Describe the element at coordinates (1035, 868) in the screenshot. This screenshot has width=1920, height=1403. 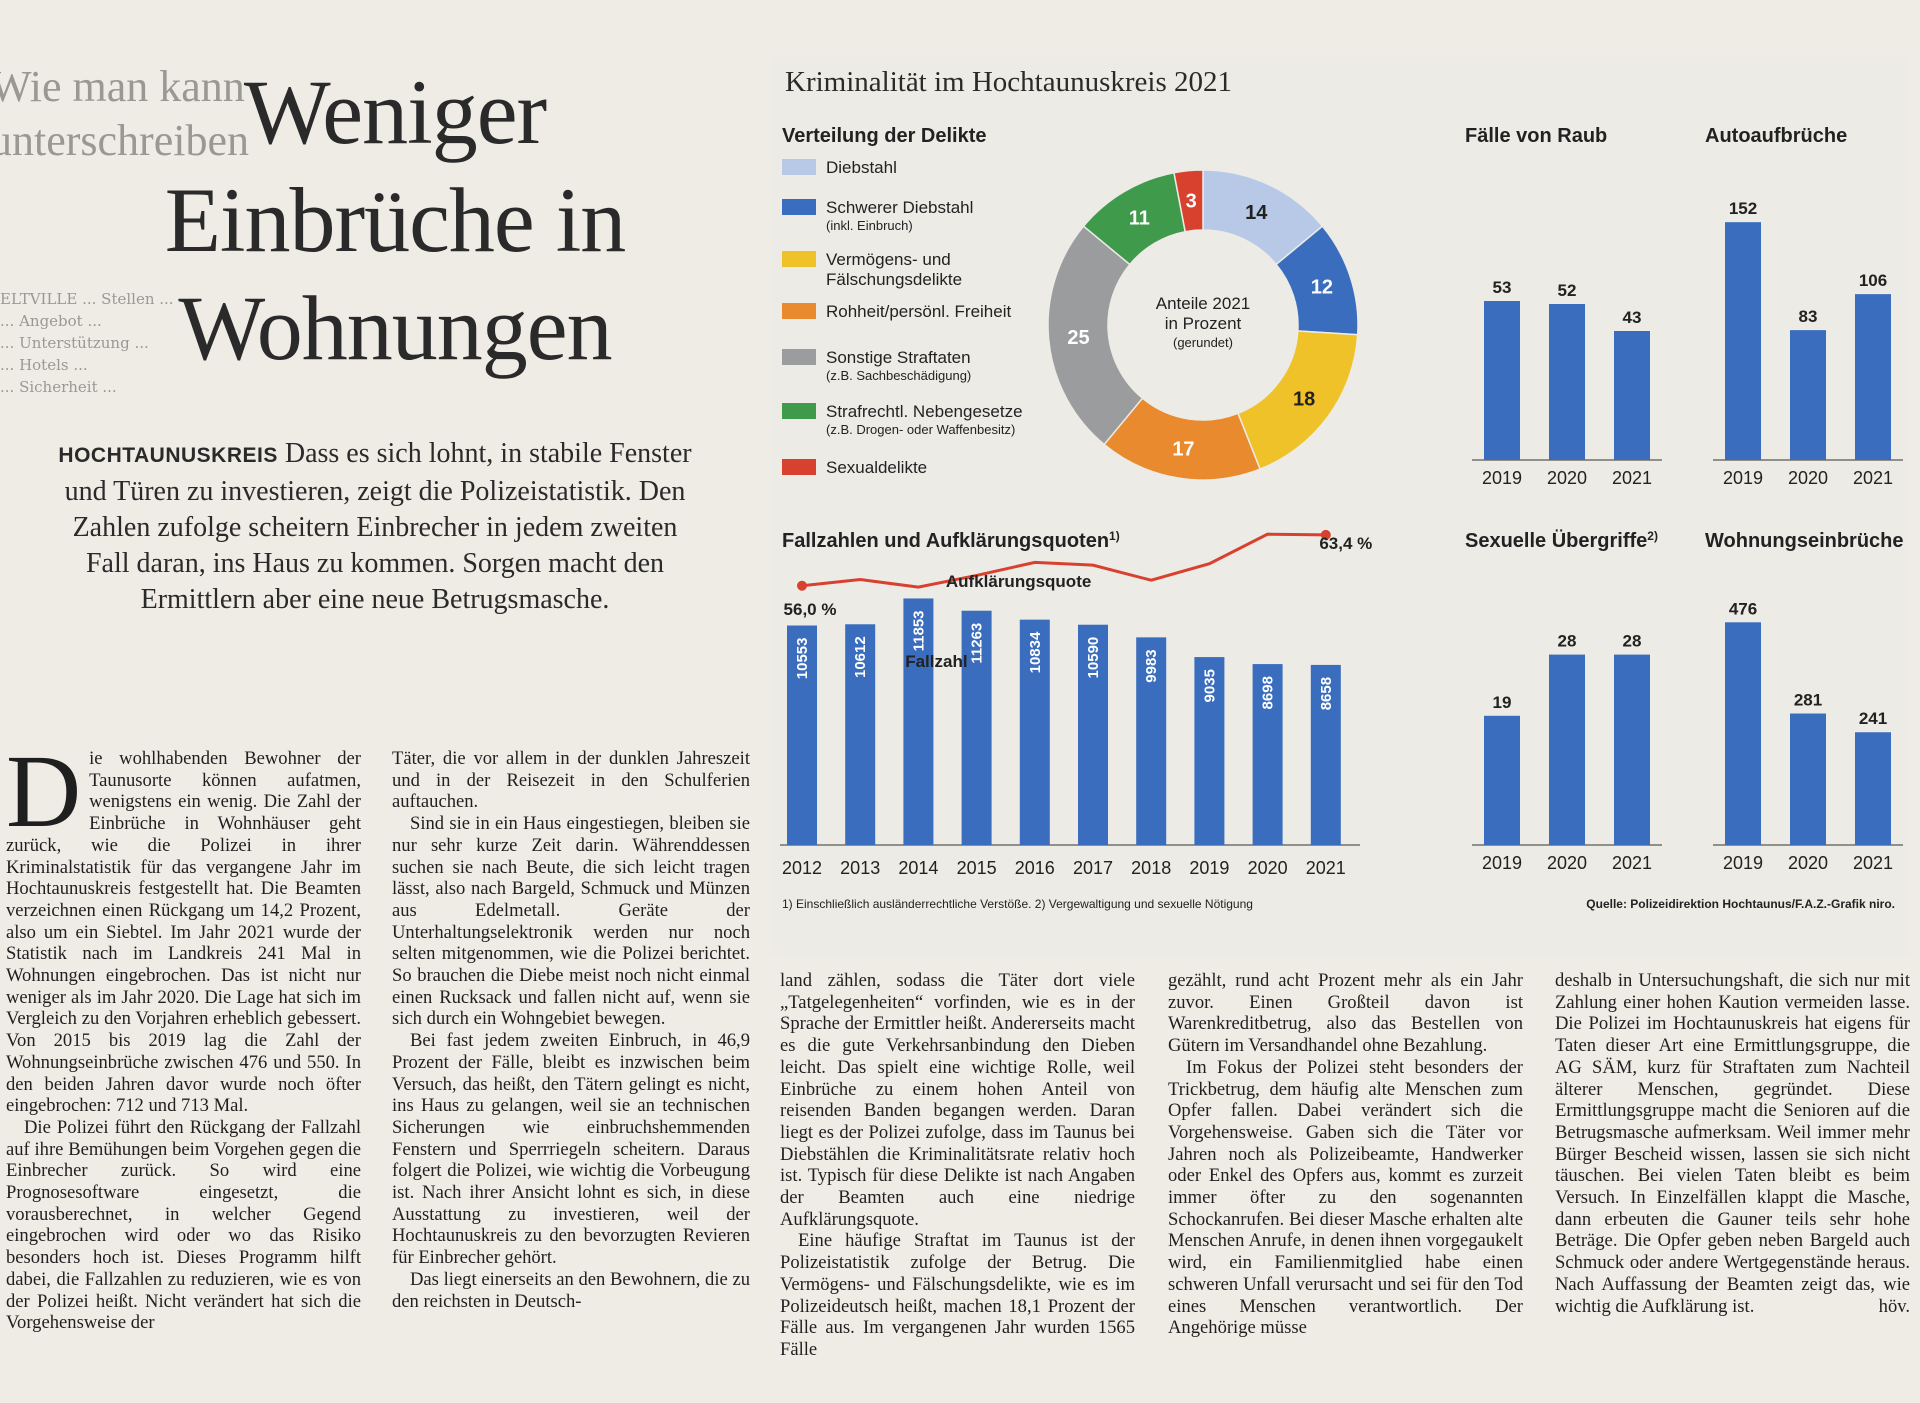
I see `x-tick-label: 2016` at that location.